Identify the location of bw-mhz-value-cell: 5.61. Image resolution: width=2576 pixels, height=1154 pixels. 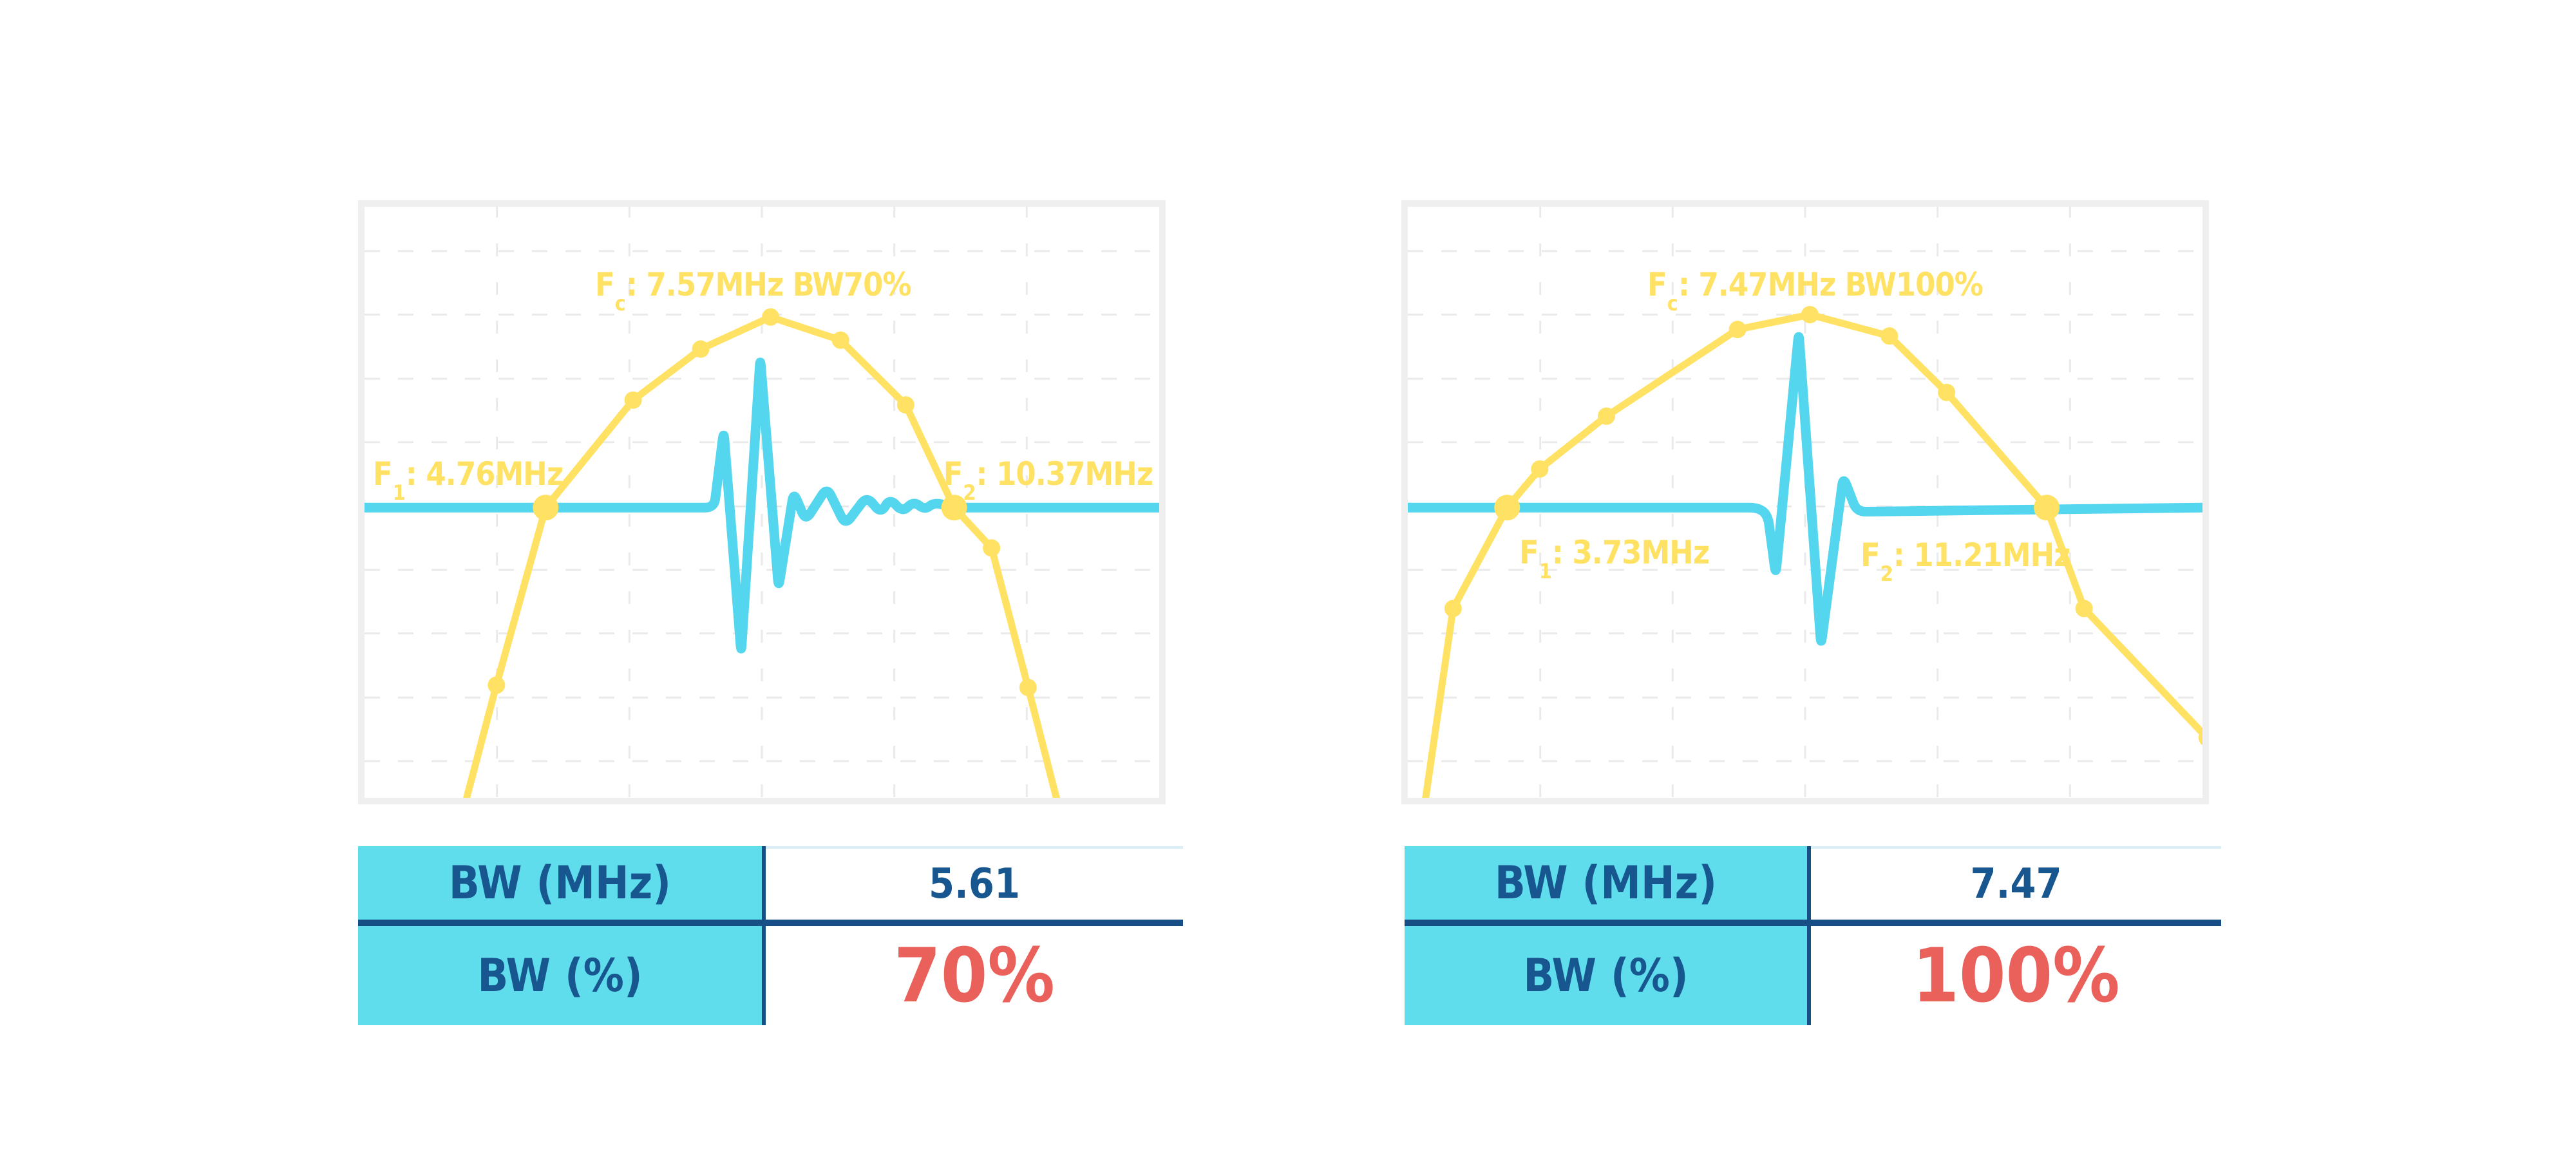
(975, 886).